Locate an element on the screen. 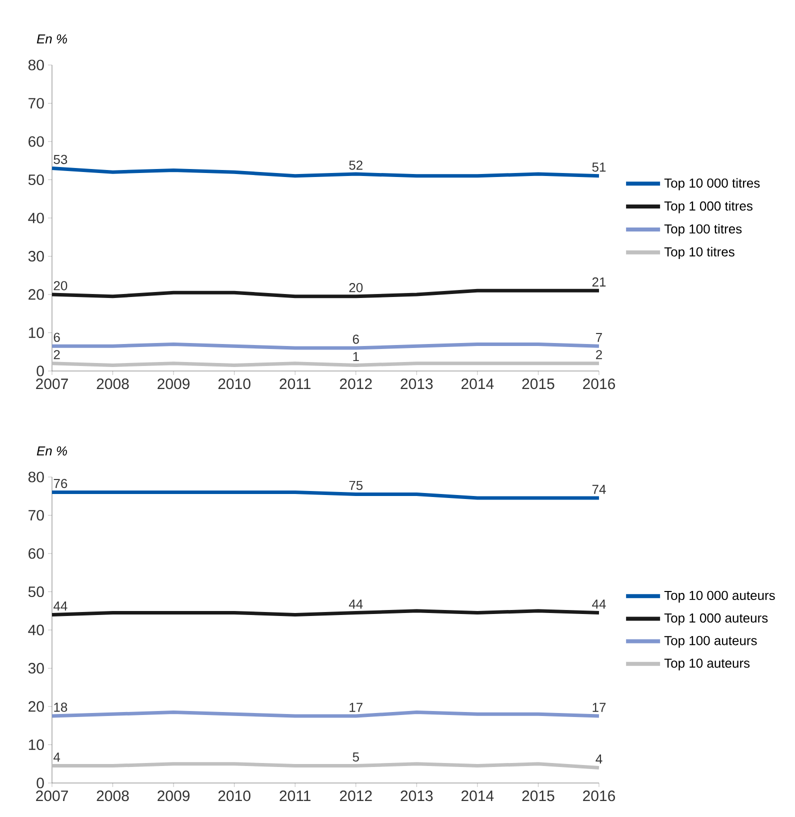 The width and height of the screenshot is (795, 817). legend-label: Top 1 000 titres is located at coordinates (708, 207).